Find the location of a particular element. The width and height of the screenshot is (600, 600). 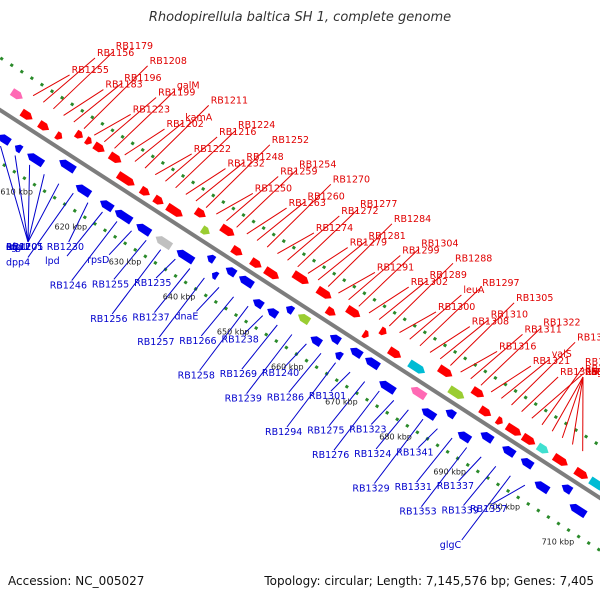

reverse-gene-label: RB1324 is located at coordinates (372, 454).